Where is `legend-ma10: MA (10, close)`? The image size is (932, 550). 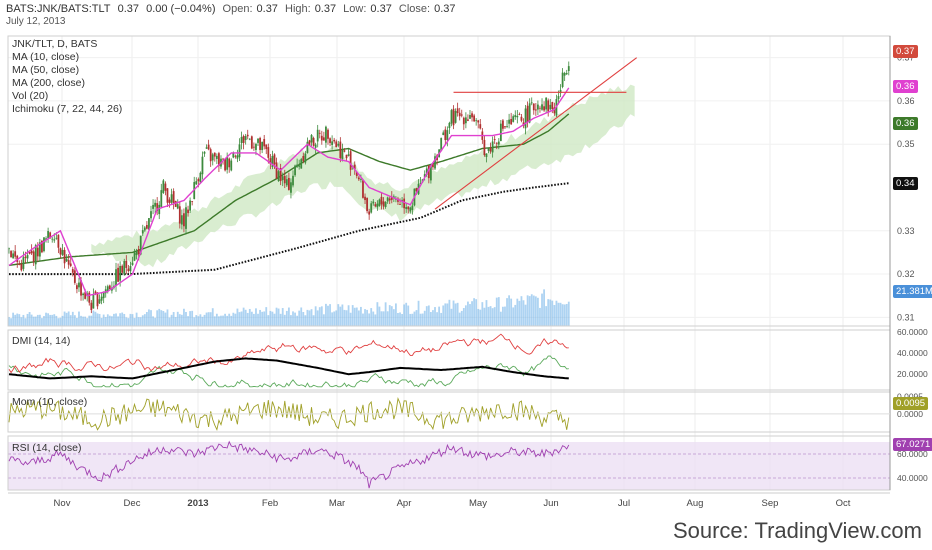 legend-ma10: MA (10, close) is located at coordinates (46, 57).